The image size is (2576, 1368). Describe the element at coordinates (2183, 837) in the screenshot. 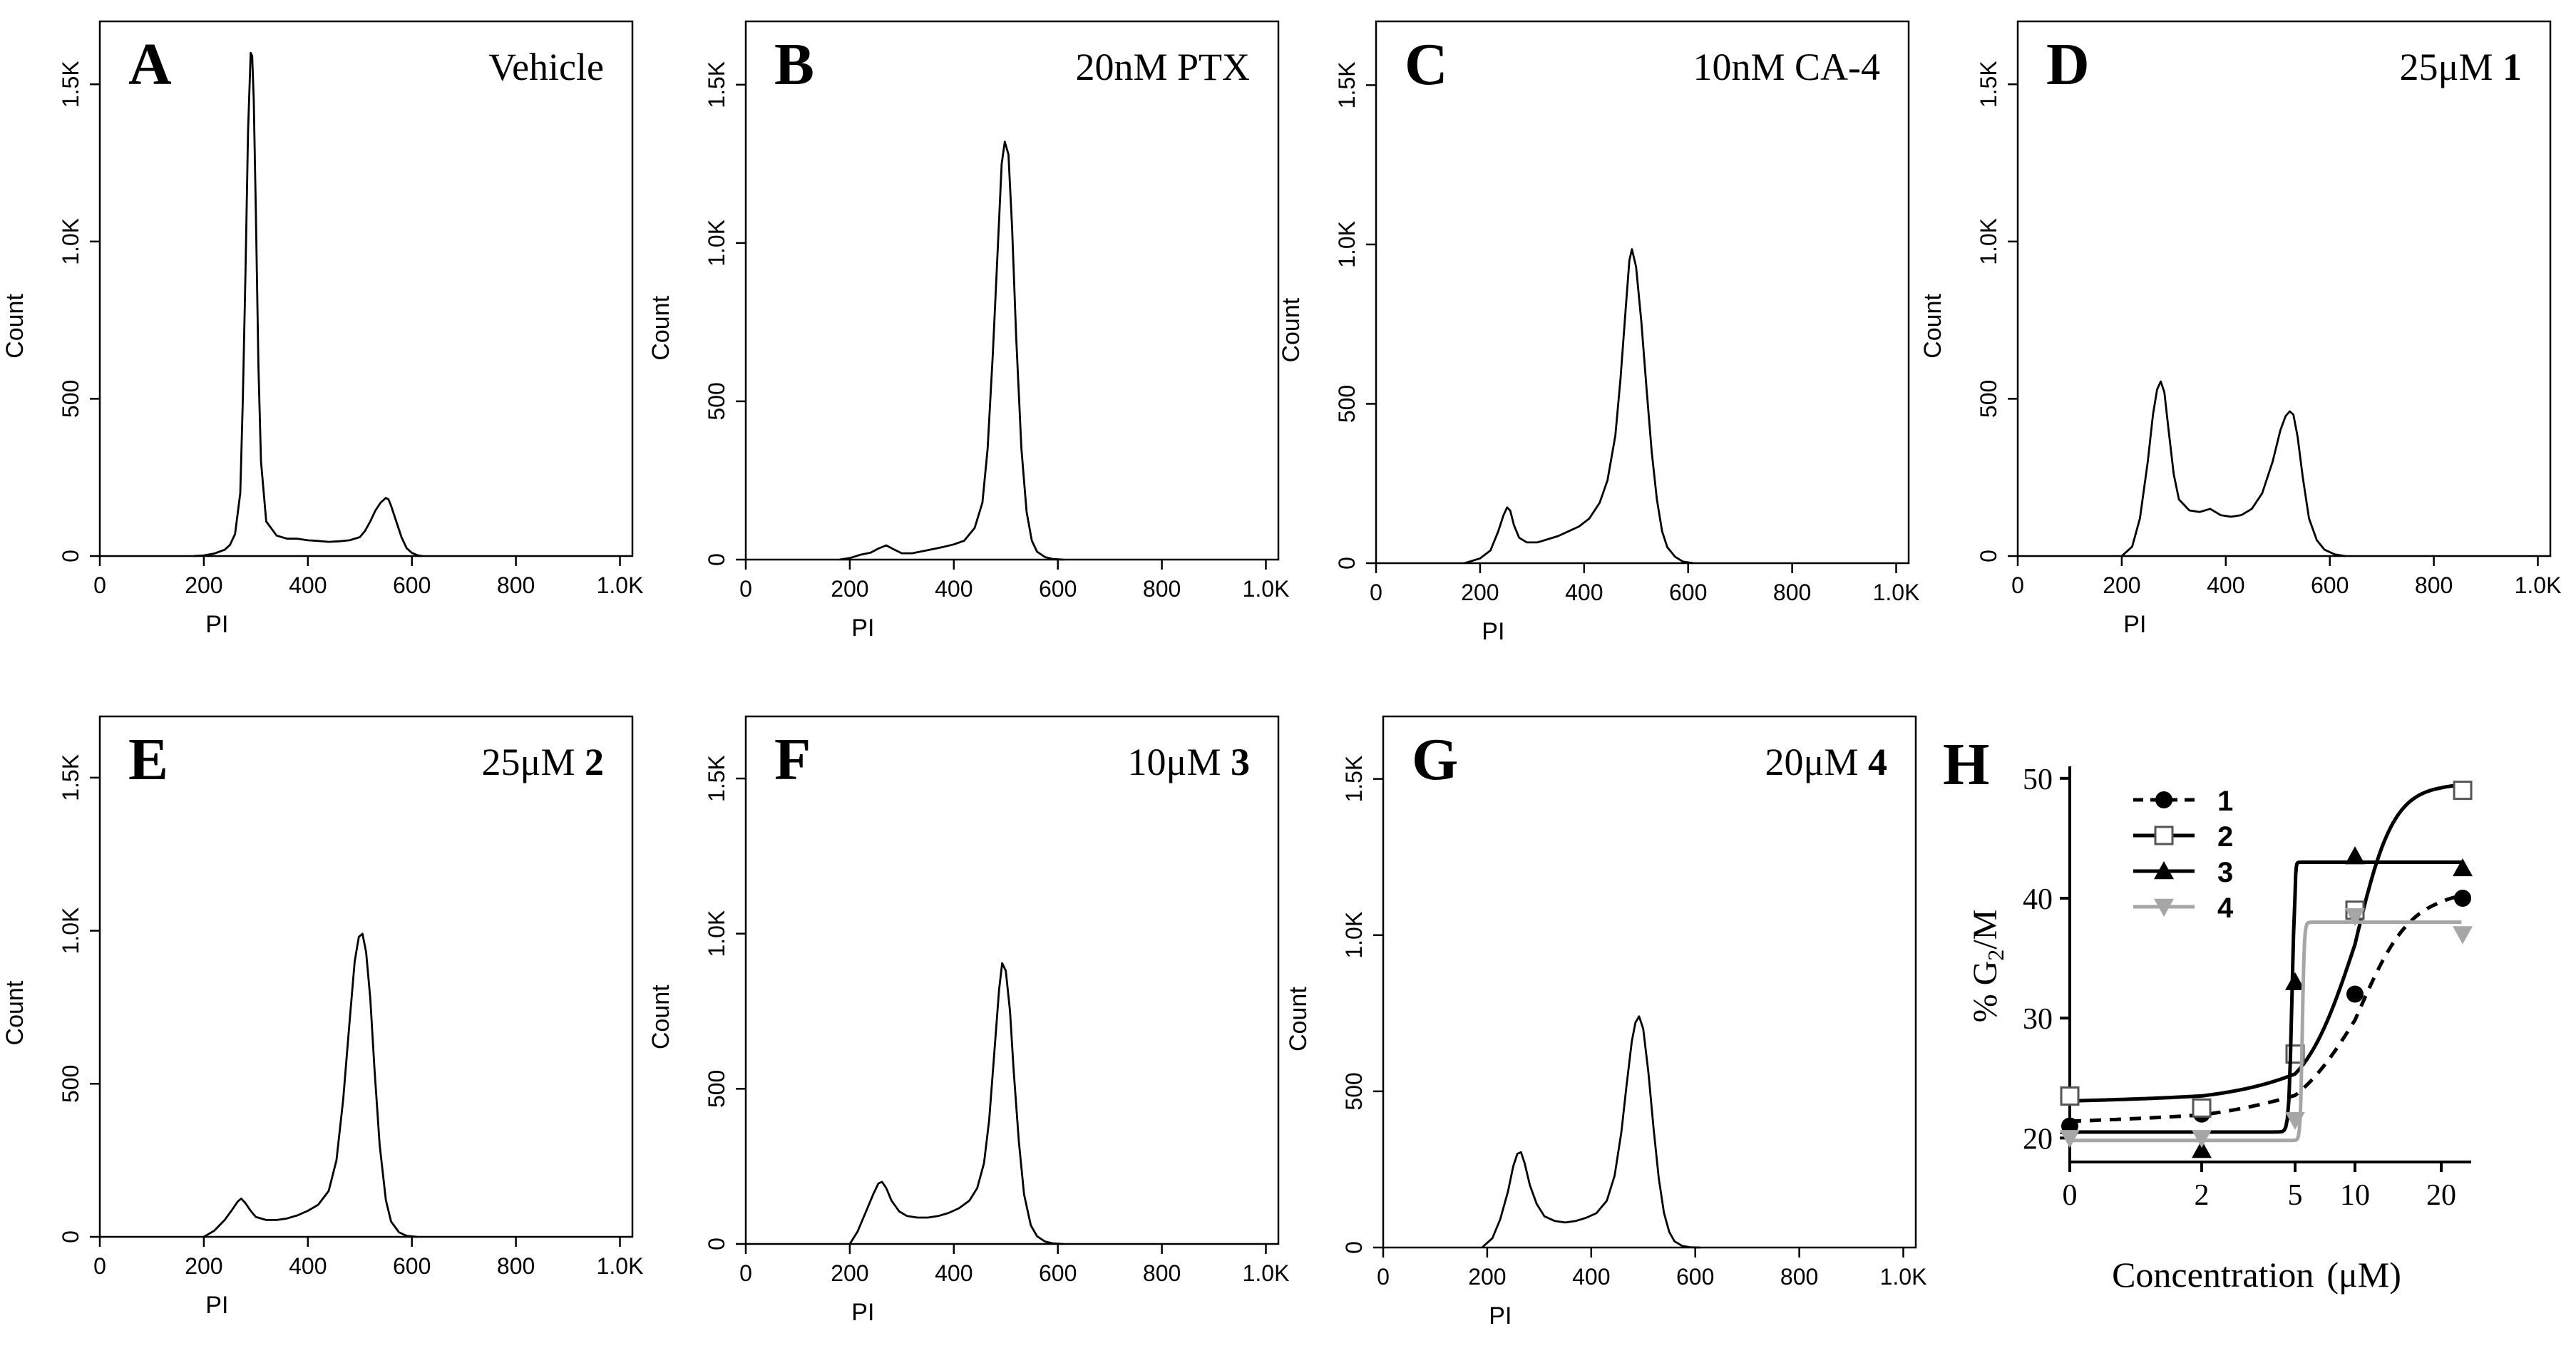

I see `legend-item-2: 2` at that location.